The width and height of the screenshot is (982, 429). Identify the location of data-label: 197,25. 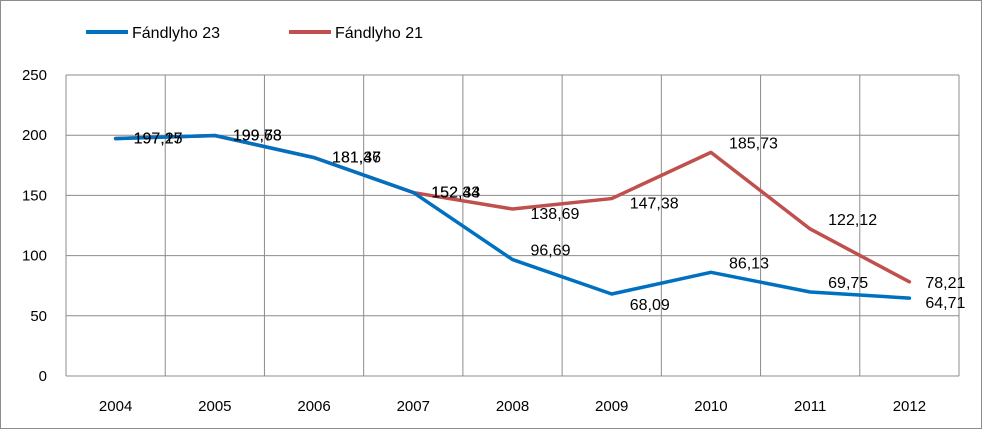
(158, 139).